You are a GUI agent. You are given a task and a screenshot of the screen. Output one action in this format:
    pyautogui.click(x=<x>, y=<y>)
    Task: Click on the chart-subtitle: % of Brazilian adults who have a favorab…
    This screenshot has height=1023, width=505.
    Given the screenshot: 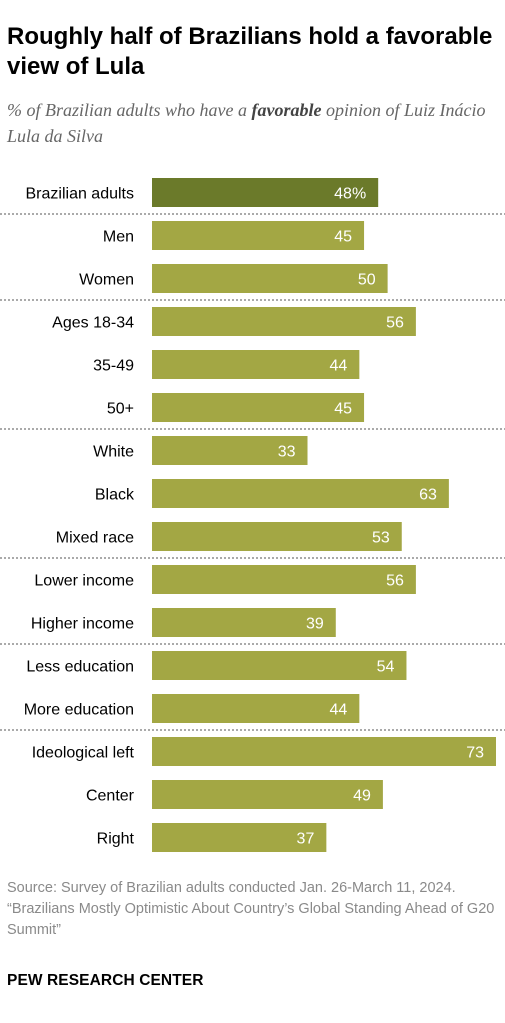 What is the action you would take?
    pyautogui.click(x=254, y=123)
    